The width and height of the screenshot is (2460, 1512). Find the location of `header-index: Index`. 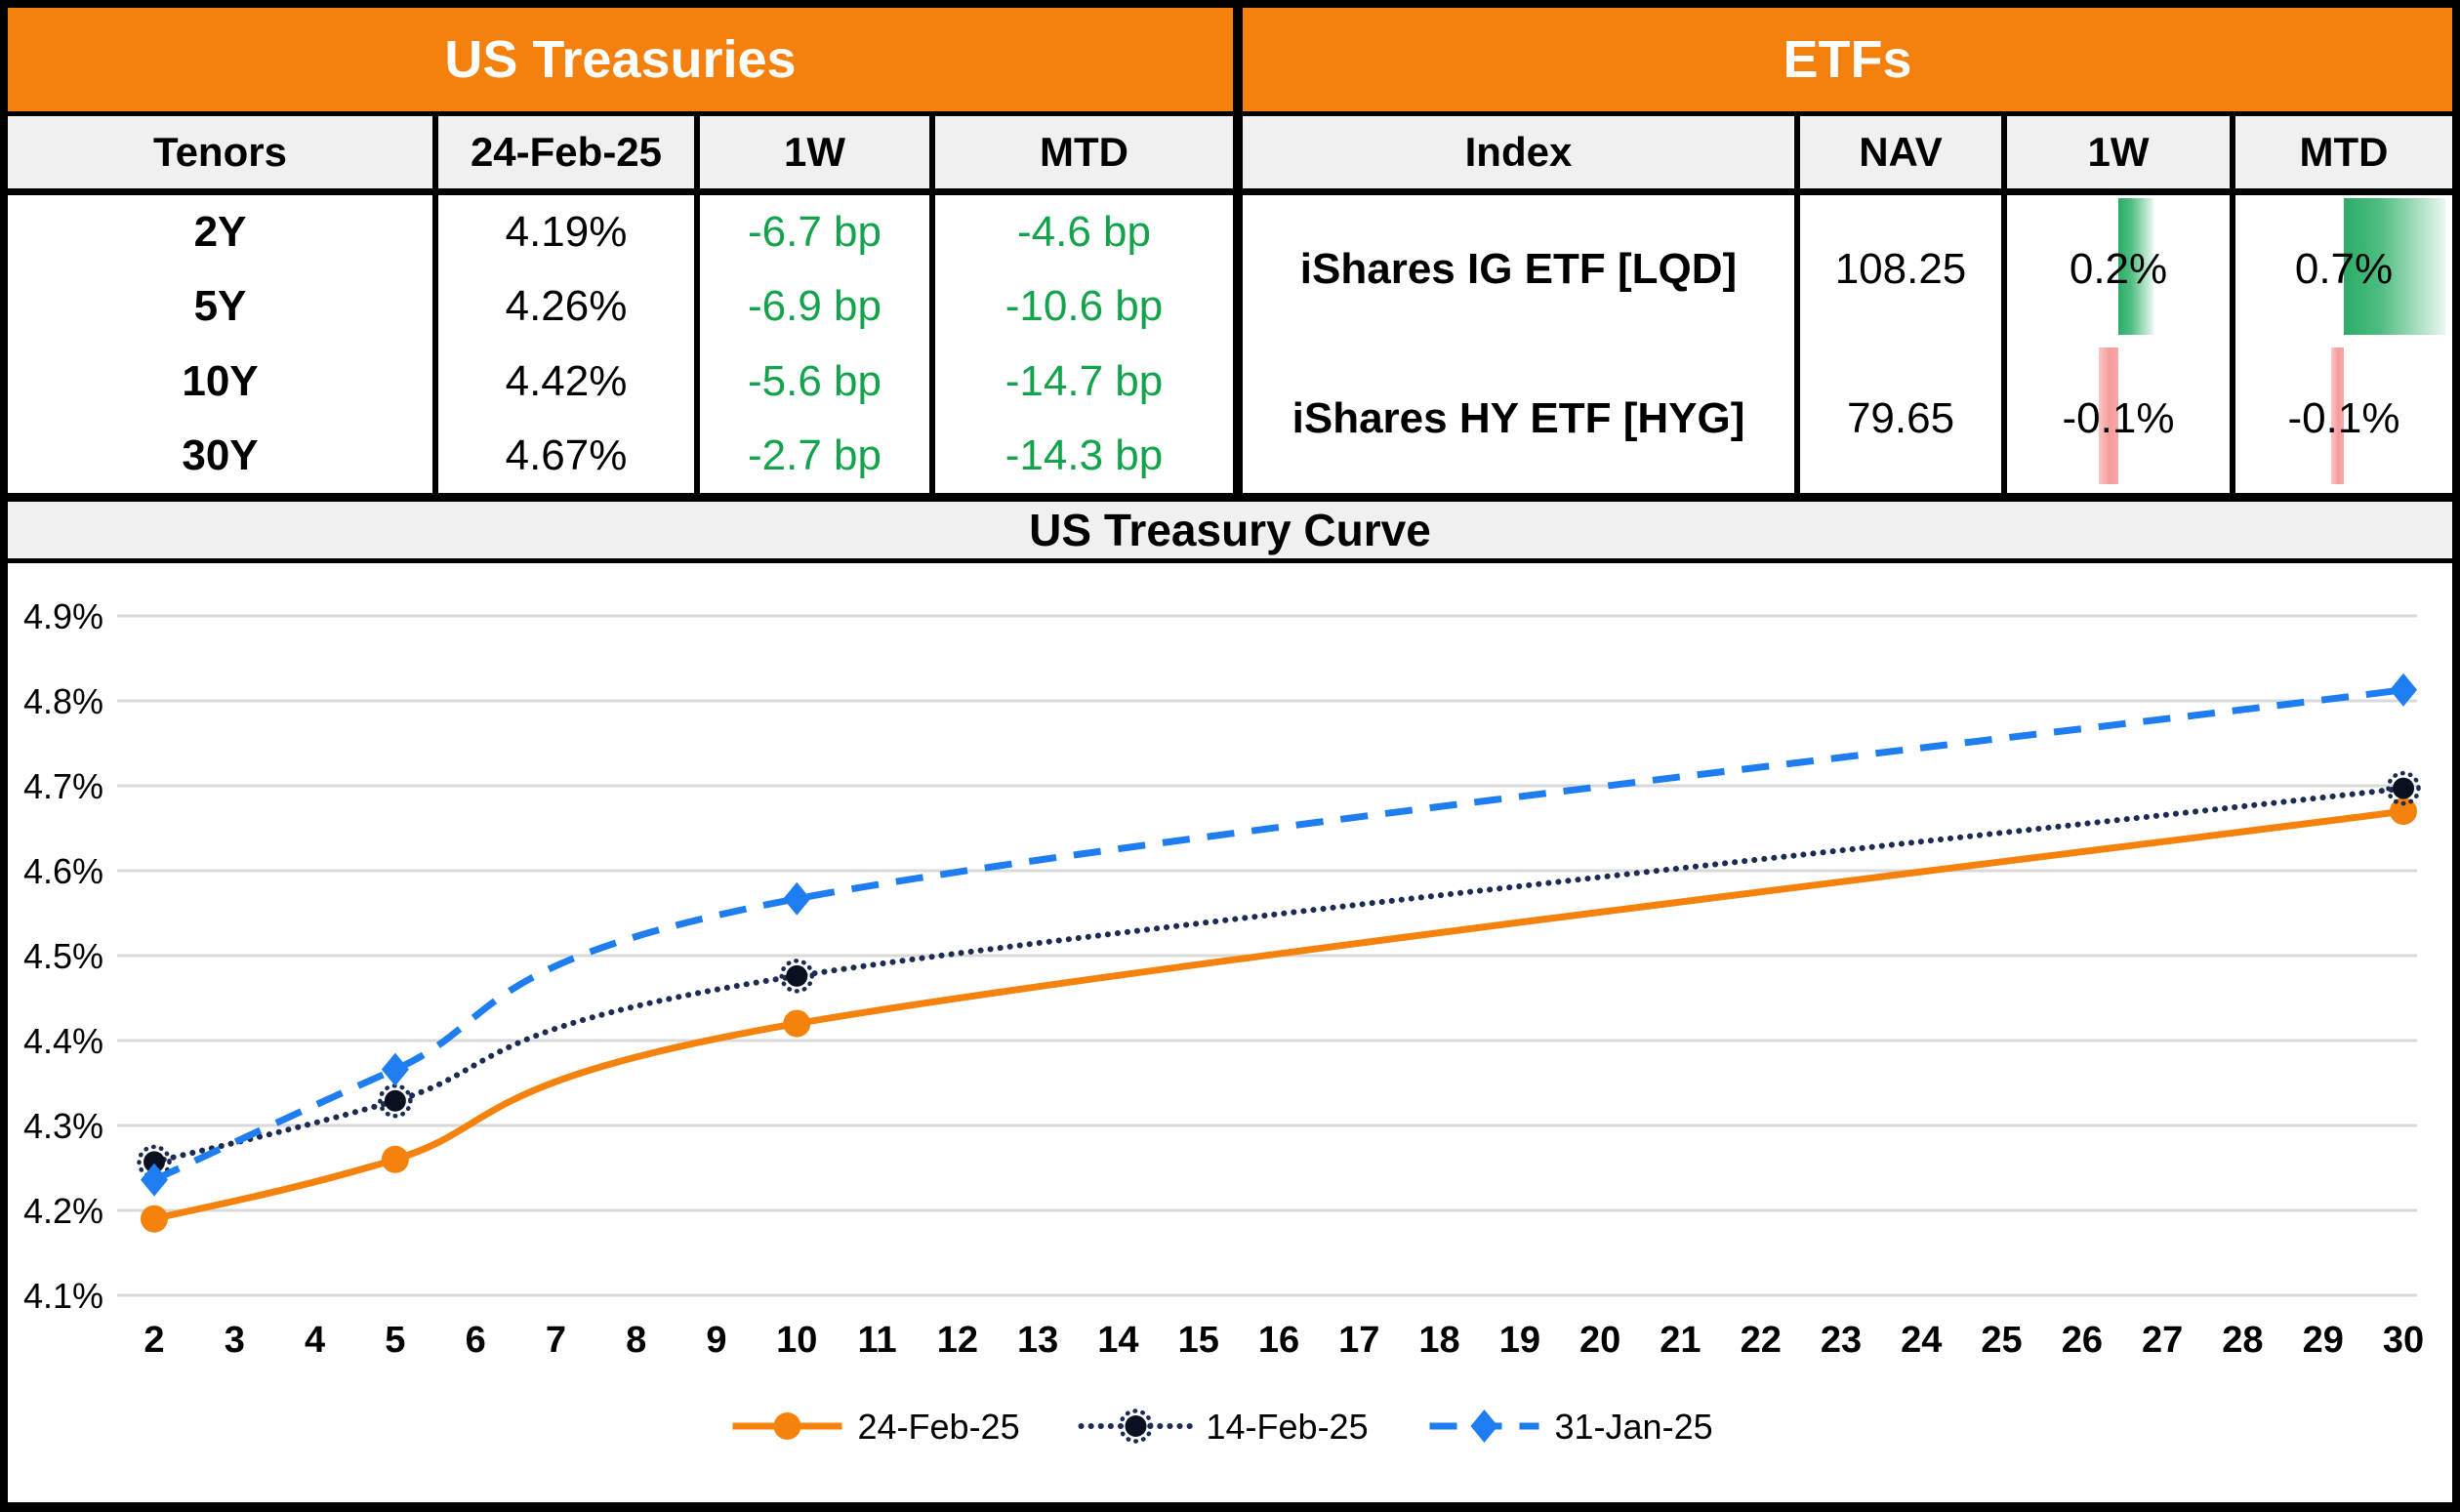

header-index: Index is located at coordinates (1518, 152).